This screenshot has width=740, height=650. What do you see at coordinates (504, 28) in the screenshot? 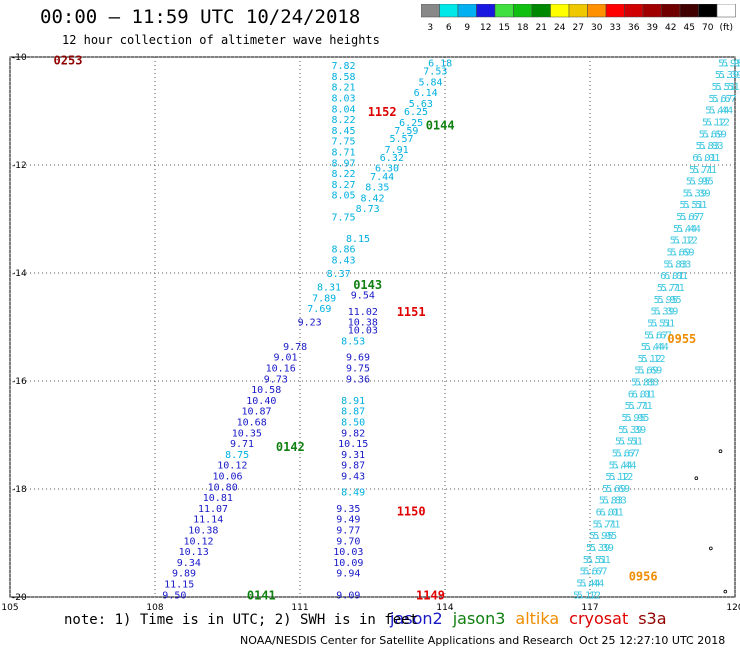
I see `scale-label: 15` at bounding box center [504, 28].